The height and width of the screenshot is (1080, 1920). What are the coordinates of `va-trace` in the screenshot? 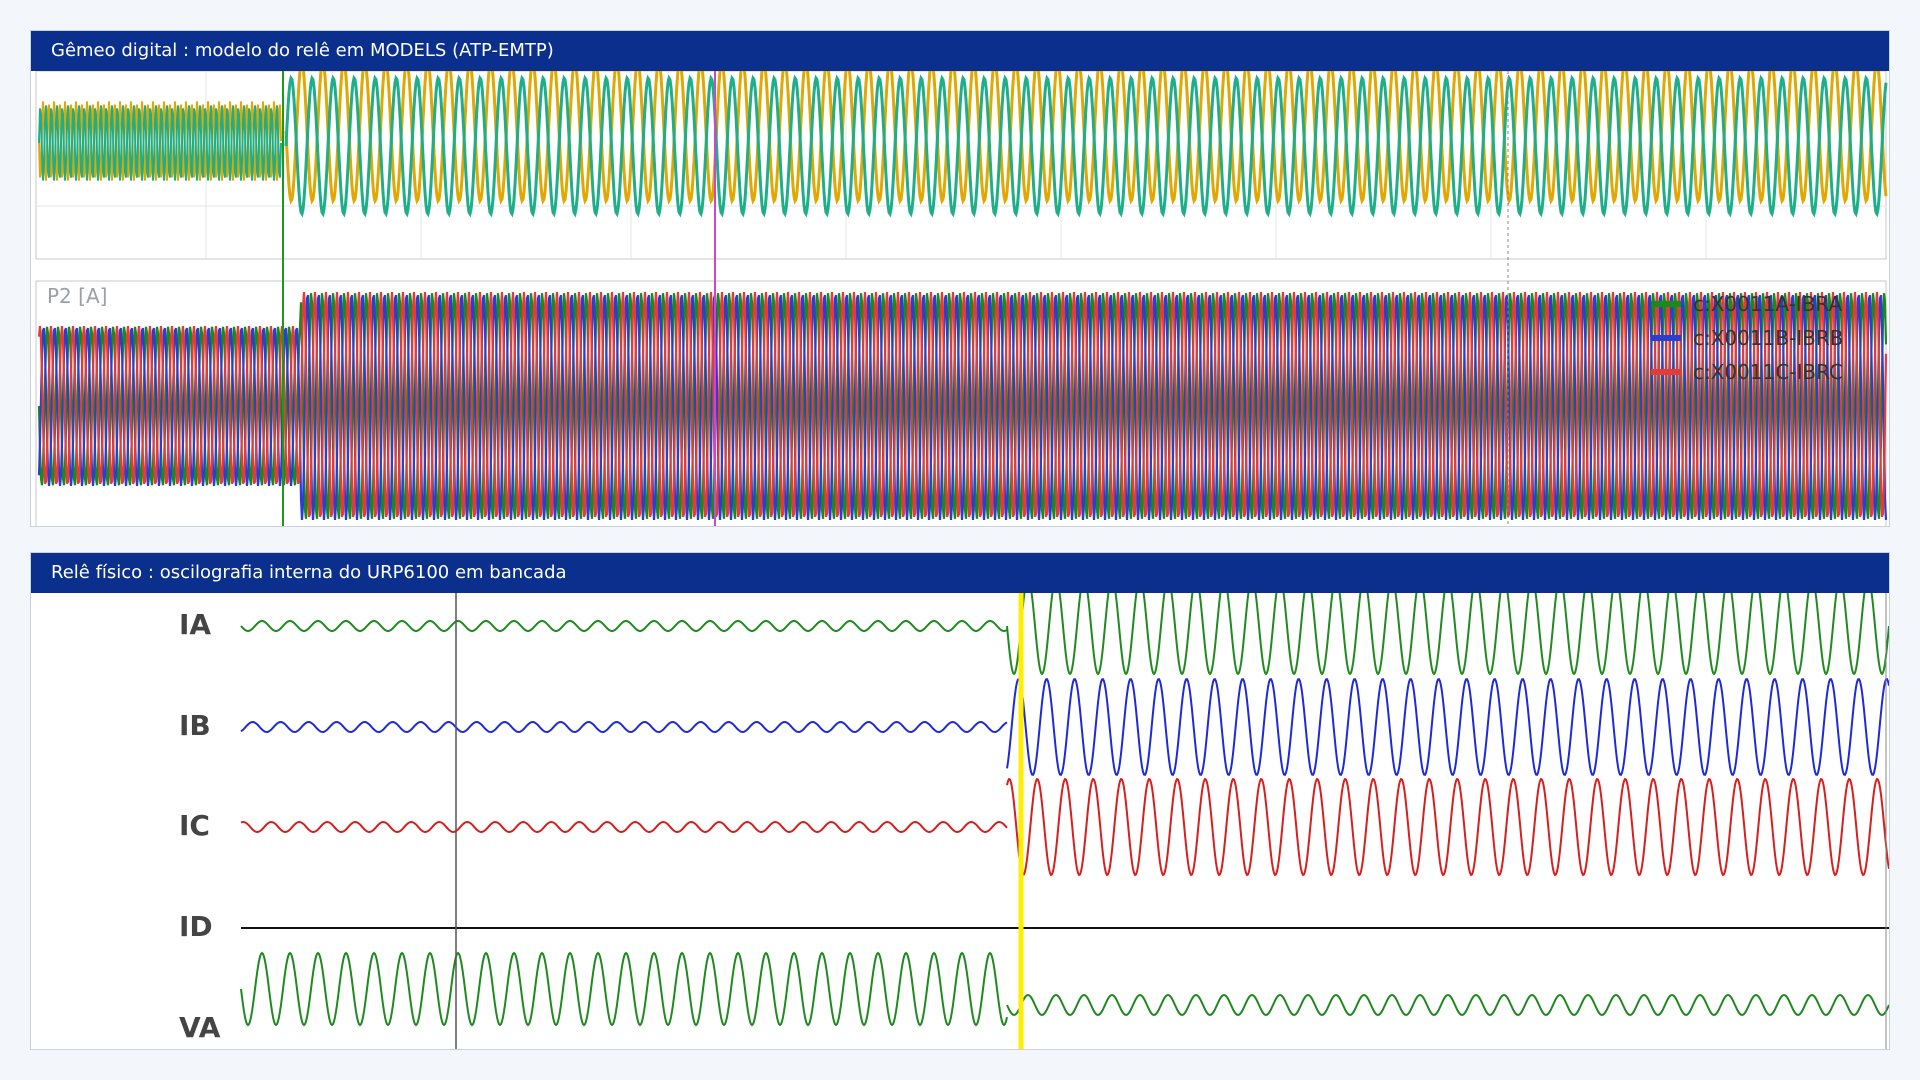 It's located at (1447, 1005).